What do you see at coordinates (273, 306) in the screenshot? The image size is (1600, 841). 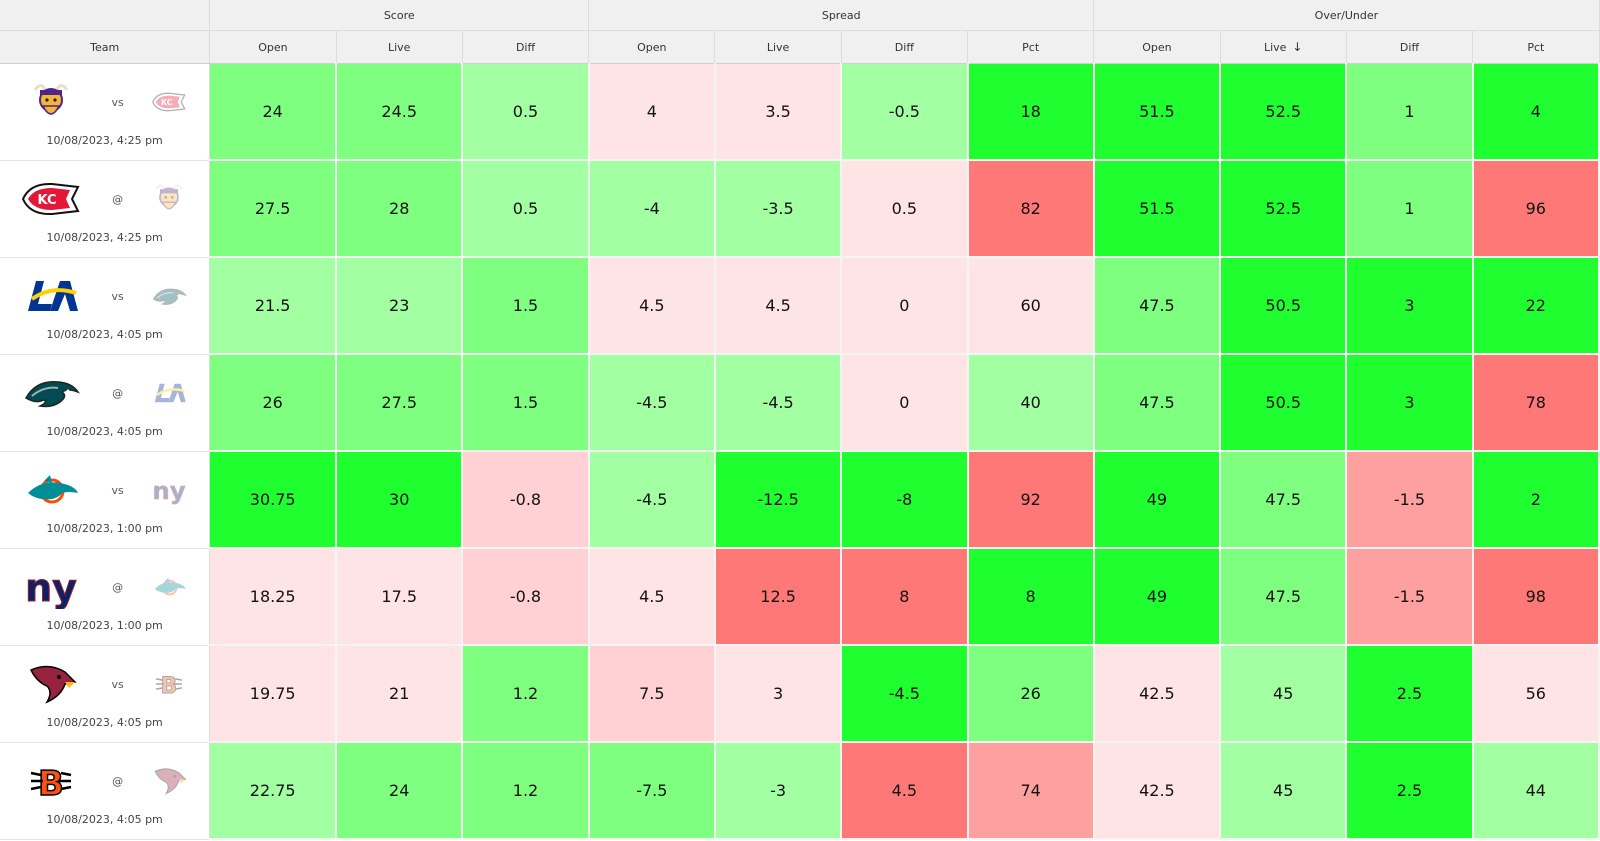 I see `cell-score-open: 21.5` at bounding box center [273, 306].